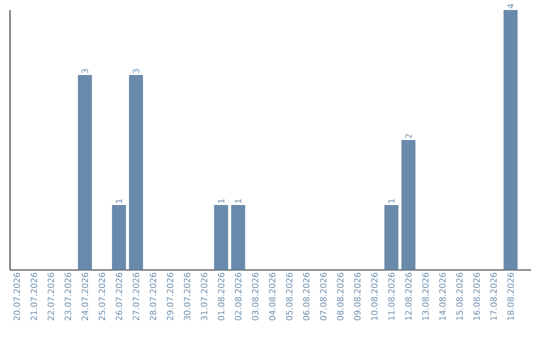  I want to click on x-tick-label: 20.07.2026, so click(17, 296).